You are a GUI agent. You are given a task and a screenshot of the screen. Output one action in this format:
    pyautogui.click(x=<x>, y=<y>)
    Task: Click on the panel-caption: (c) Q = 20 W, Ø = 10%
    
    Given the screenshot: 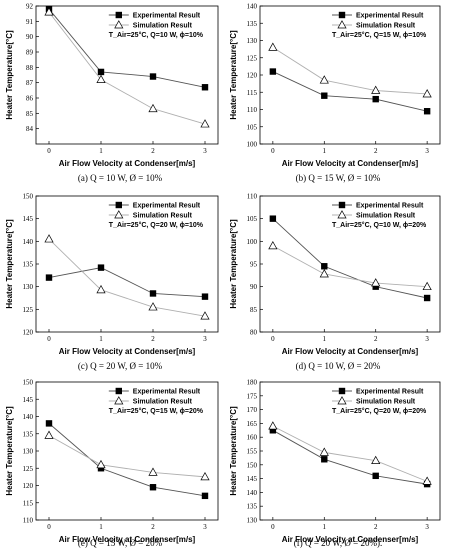 What is the action you would take?
    pyautogui.click(x=120, y=366)
    